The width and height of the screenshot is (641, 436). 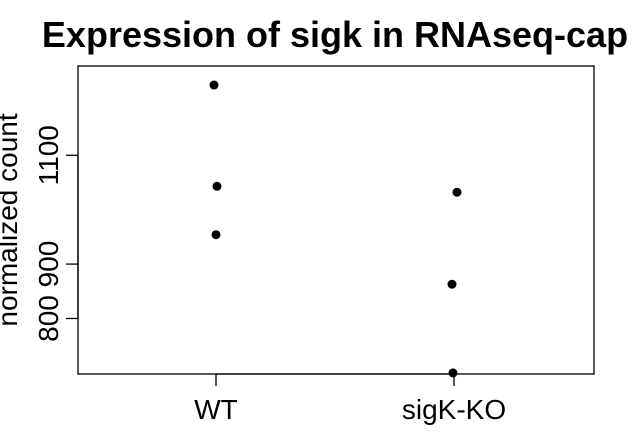 What do you see at coordinates (11, 219) in the screenshot?
I see `y-axis-label: normalized count` at bounding box center [11, 219].